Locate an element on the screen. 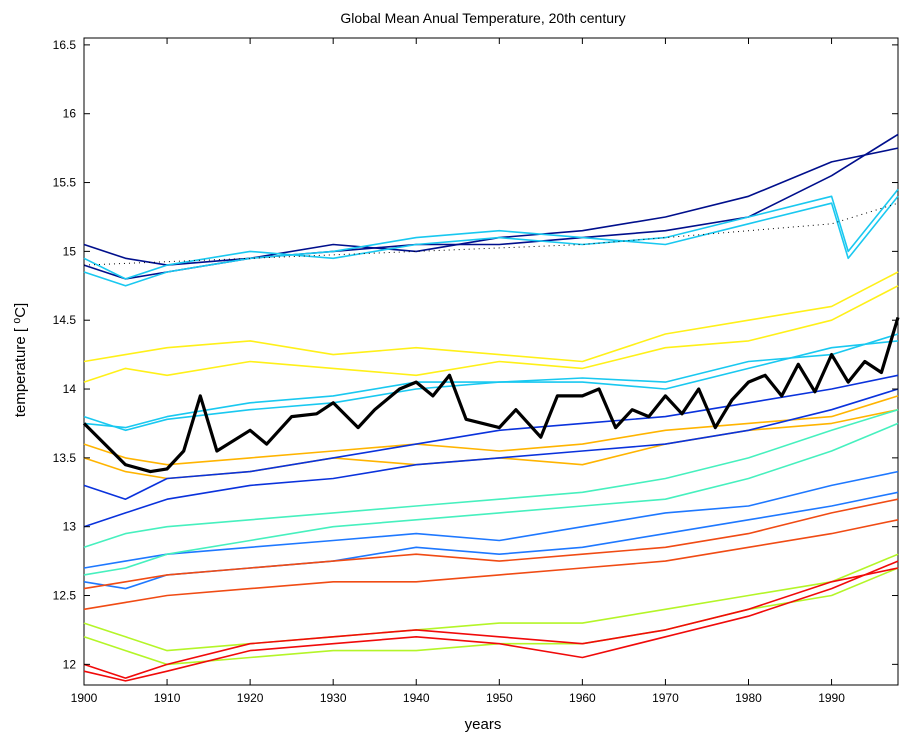 This screenshot has width=900, height=742. y-tick-label: 16.5 is located at coordinates (65, 45).